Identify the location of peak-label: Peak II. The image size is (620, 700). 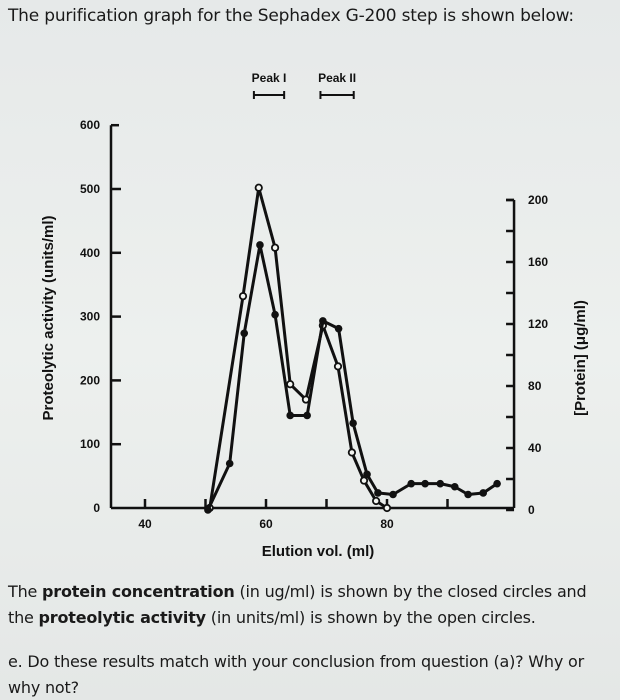
(337, 78).